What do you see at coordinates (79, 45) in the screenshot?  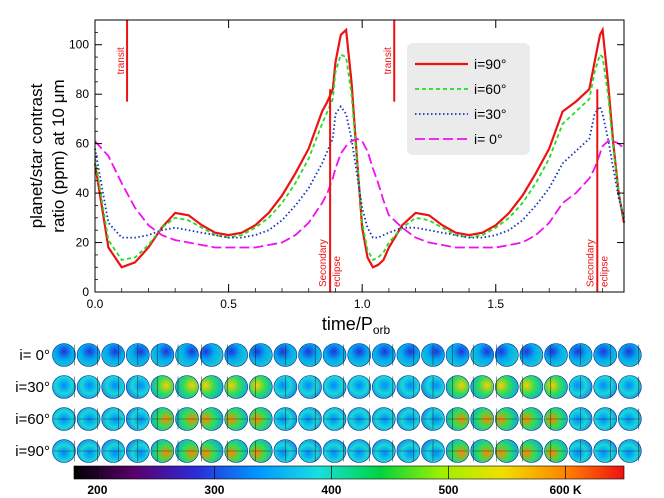 I see `y-tick-label: 100` at bounding box center [79, 45].